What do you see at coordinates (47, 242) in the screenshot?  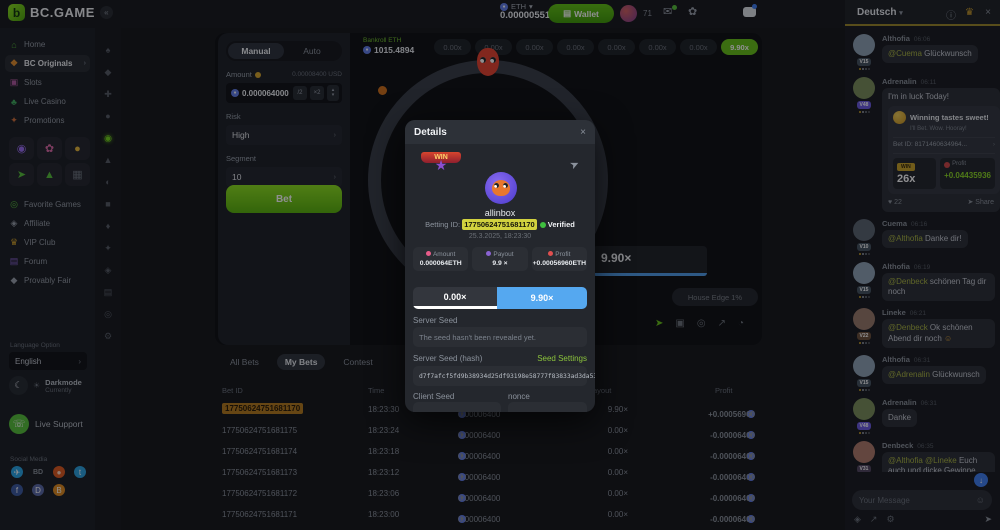 I see `sidebar-item-vip-club: ♛ VIP Club` at bounding box center [47, 242].